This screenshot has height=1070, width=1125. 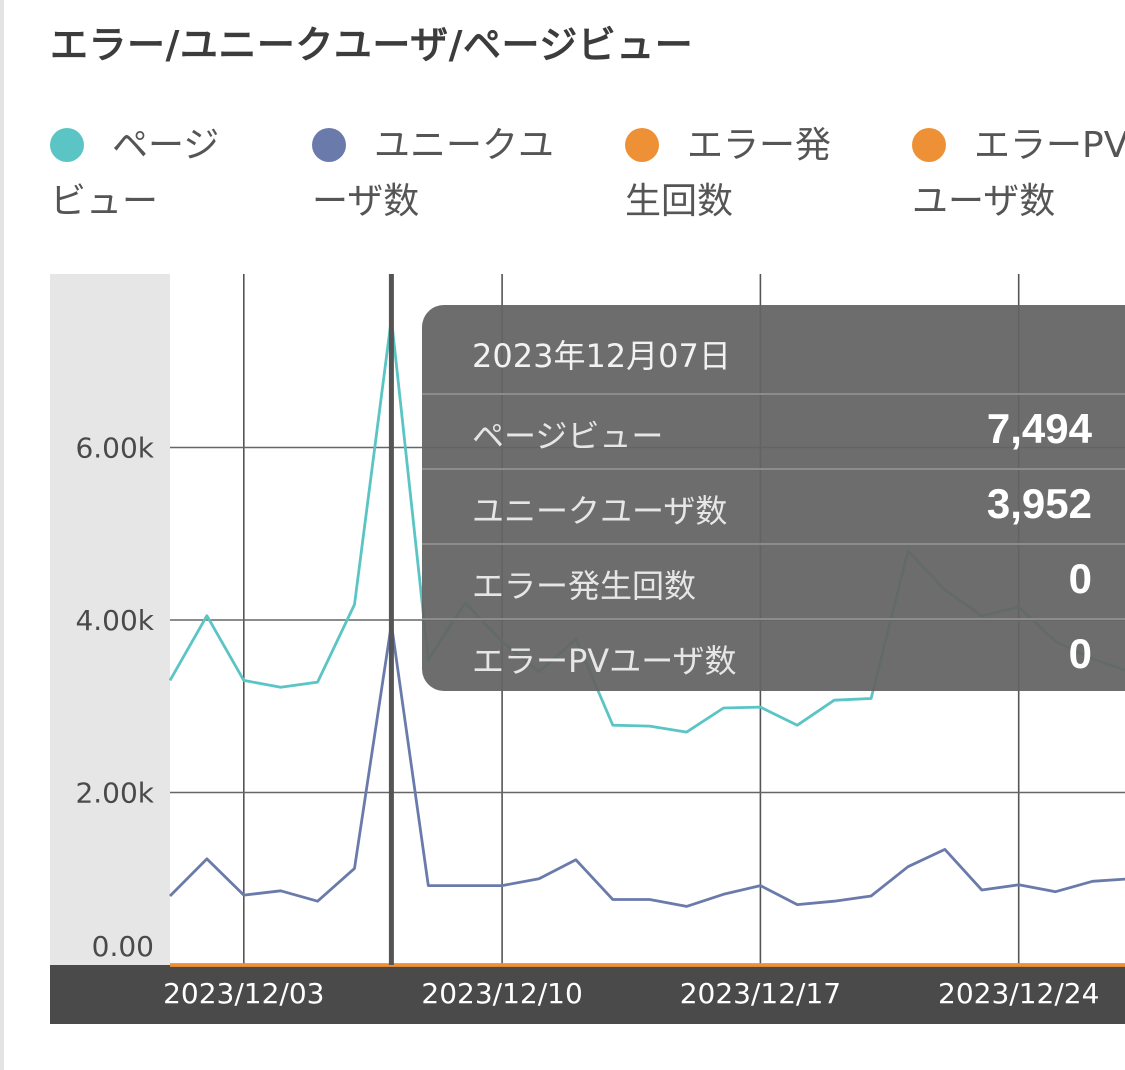 What do you see at coordinates (728, 173) in the screenshot?
I see `legend-label: エラー発生回数` at bounding box center [728, 173].